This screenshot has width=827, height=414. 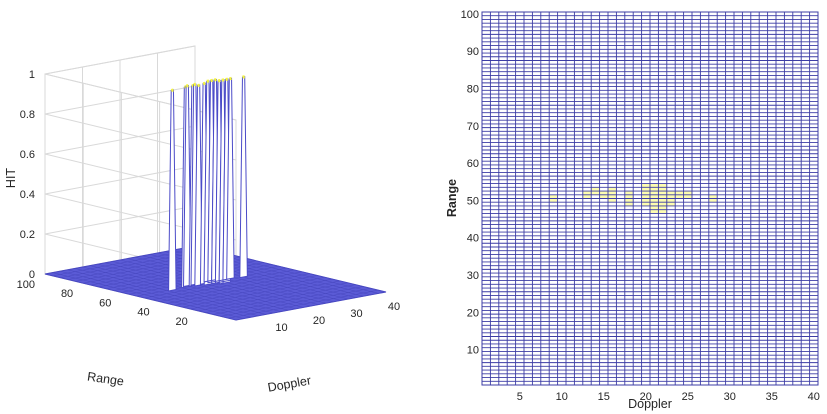 What do you see at coordinates (27, 115) in the screenshot?
I see `surface-z-tick-label: 0.8` at bounding box center [27, 115].